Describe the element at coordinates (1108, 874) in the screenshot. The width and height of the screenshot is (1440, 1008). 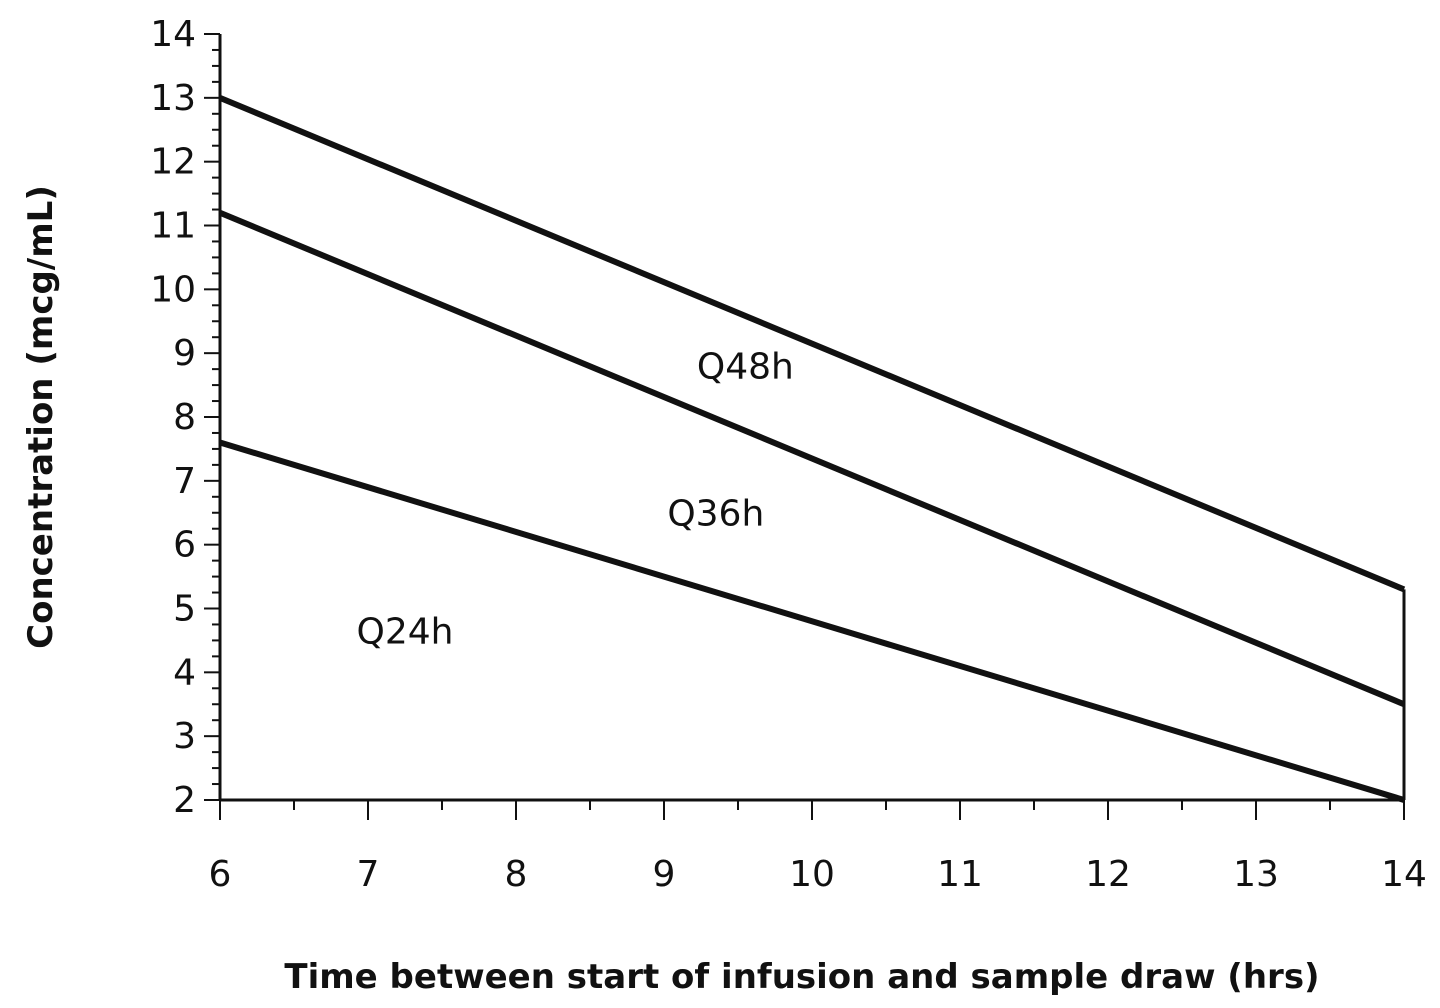
I see `x-tick-label: 12` at that location.